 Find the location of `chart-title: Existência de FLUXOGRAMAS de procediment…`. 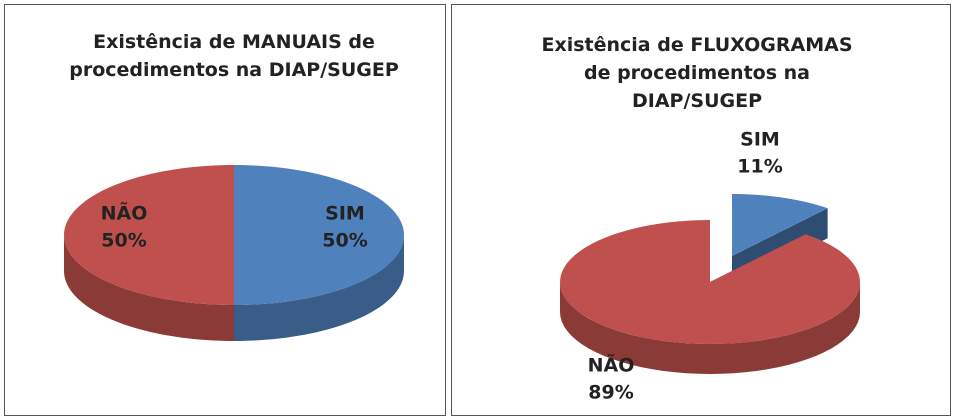

chart-title: Existência de FLUXOGRAMAS de procediment… is located at coordinates (697, 73).